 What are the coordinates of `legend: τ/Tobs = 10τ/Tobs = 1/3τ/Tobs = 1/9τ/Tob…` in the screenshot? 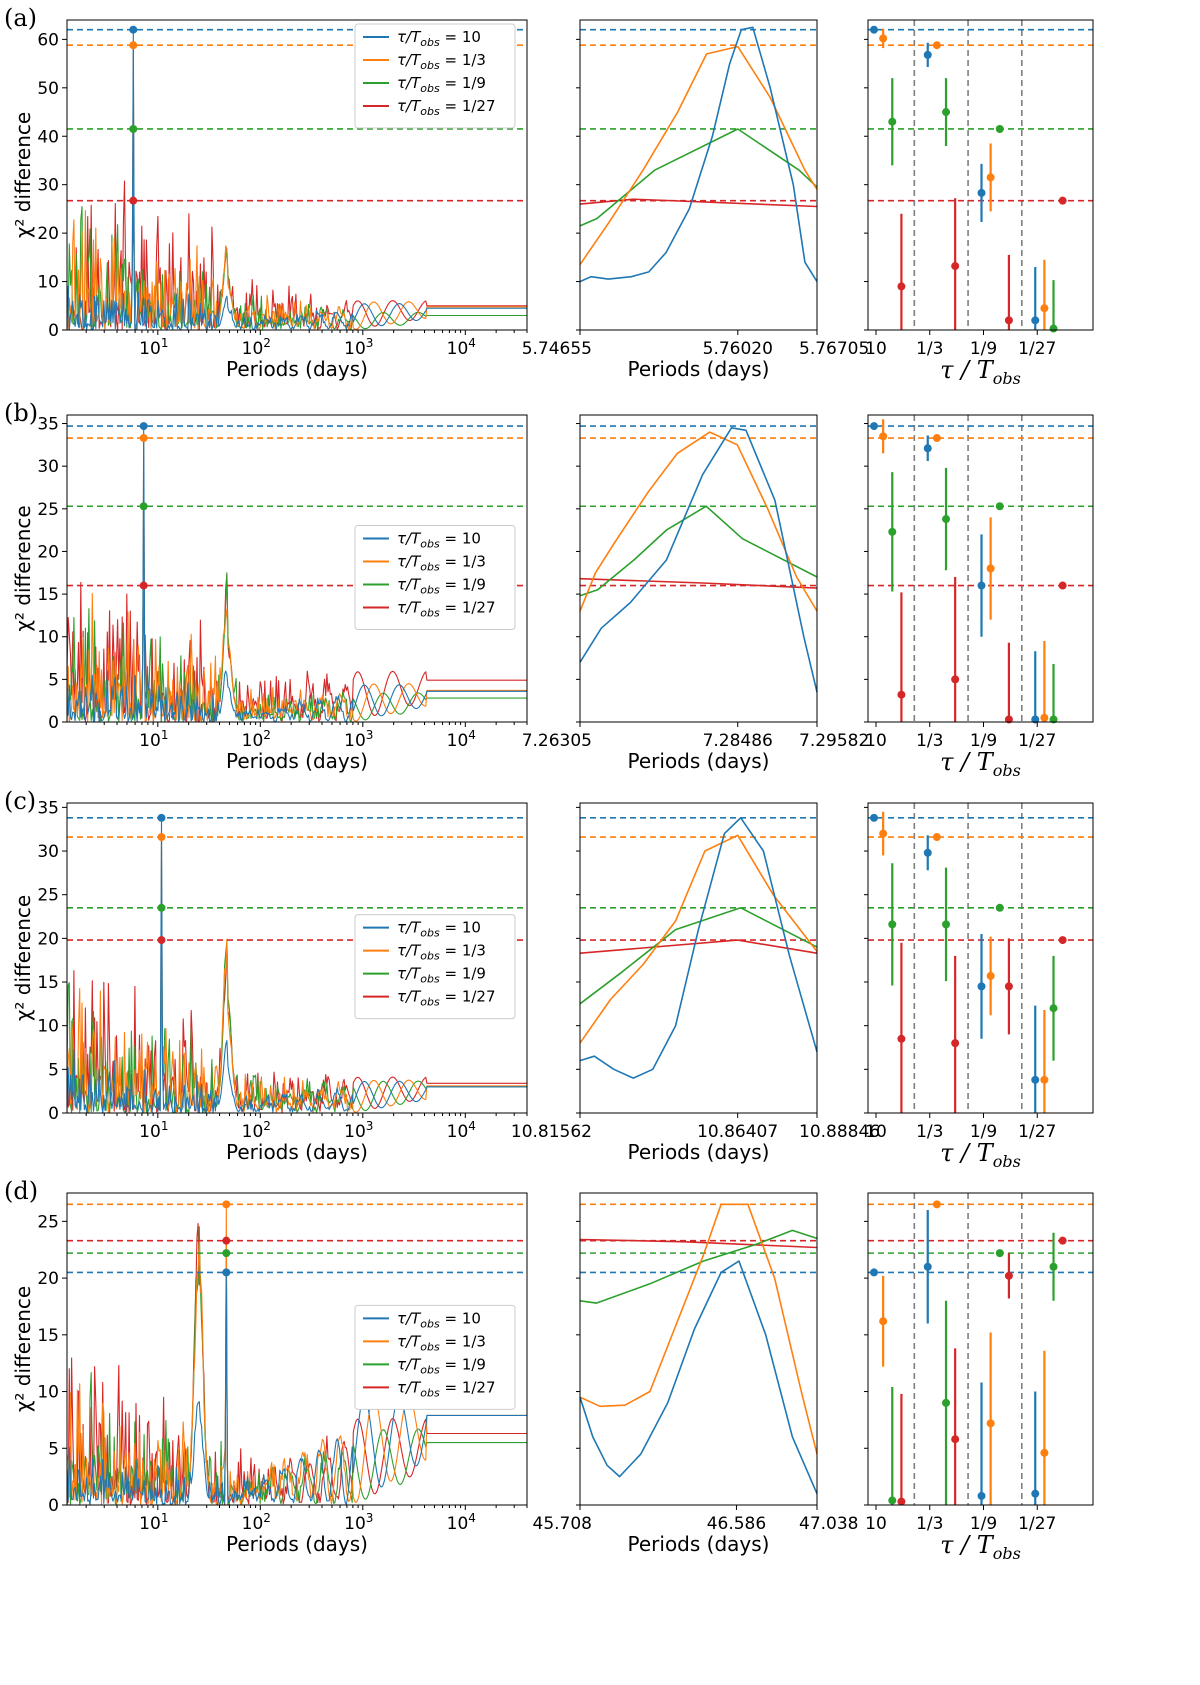 It's located at (435, 578).